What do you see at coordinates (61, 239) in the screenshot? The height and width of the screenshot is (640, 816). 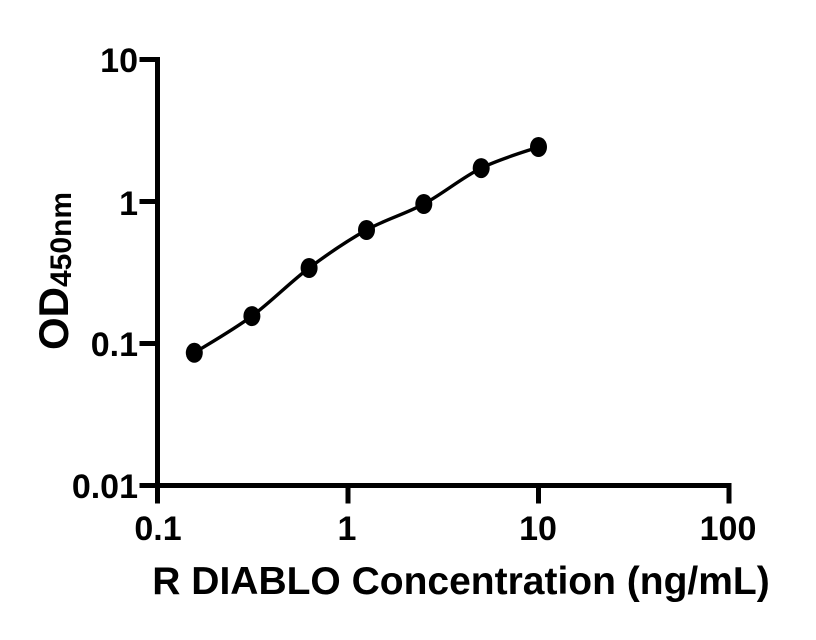 I see `y-axis-title-subscript: 450nm` at bounding box center [61, 239].